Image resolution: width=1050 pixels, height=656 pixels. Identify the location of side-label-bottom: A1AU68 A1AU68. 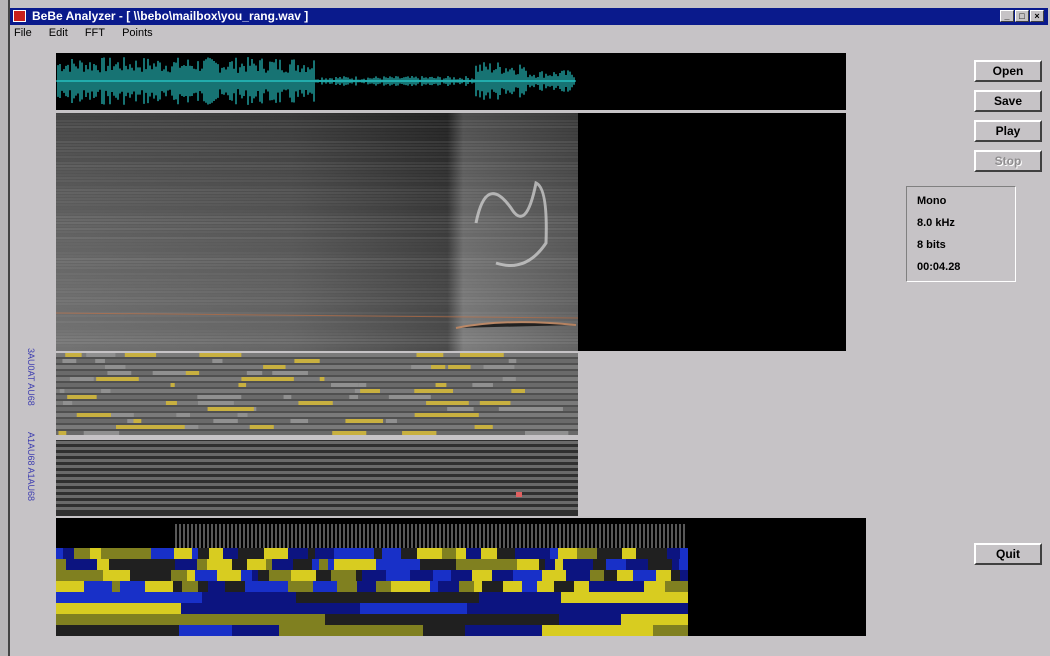
(31, 467).